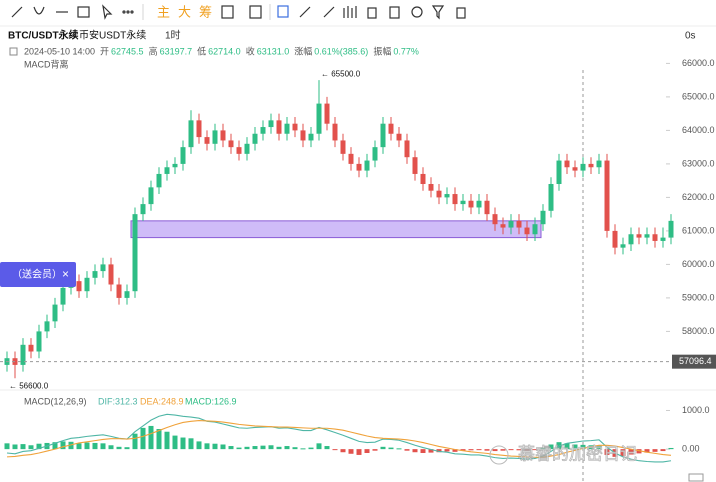 The image size is (716, 482). Describe the element at coordinates (691, 449) in the screenshot. I see `y-tick-label: 0.00` at that location.